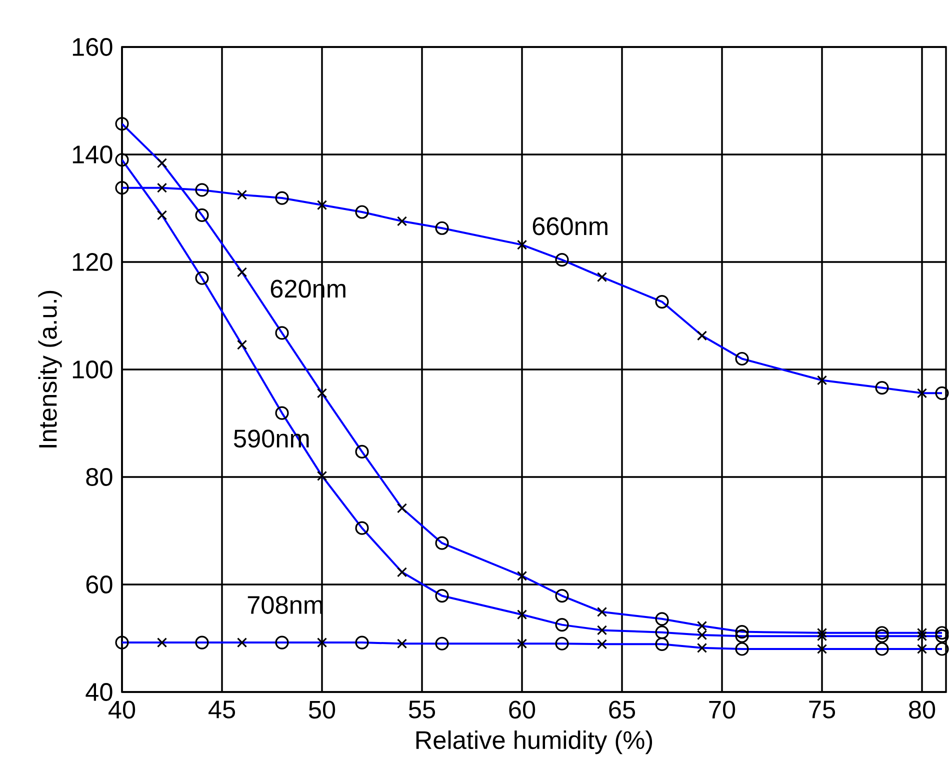  I want to click on series-label: 660nm, so click(570, 226).